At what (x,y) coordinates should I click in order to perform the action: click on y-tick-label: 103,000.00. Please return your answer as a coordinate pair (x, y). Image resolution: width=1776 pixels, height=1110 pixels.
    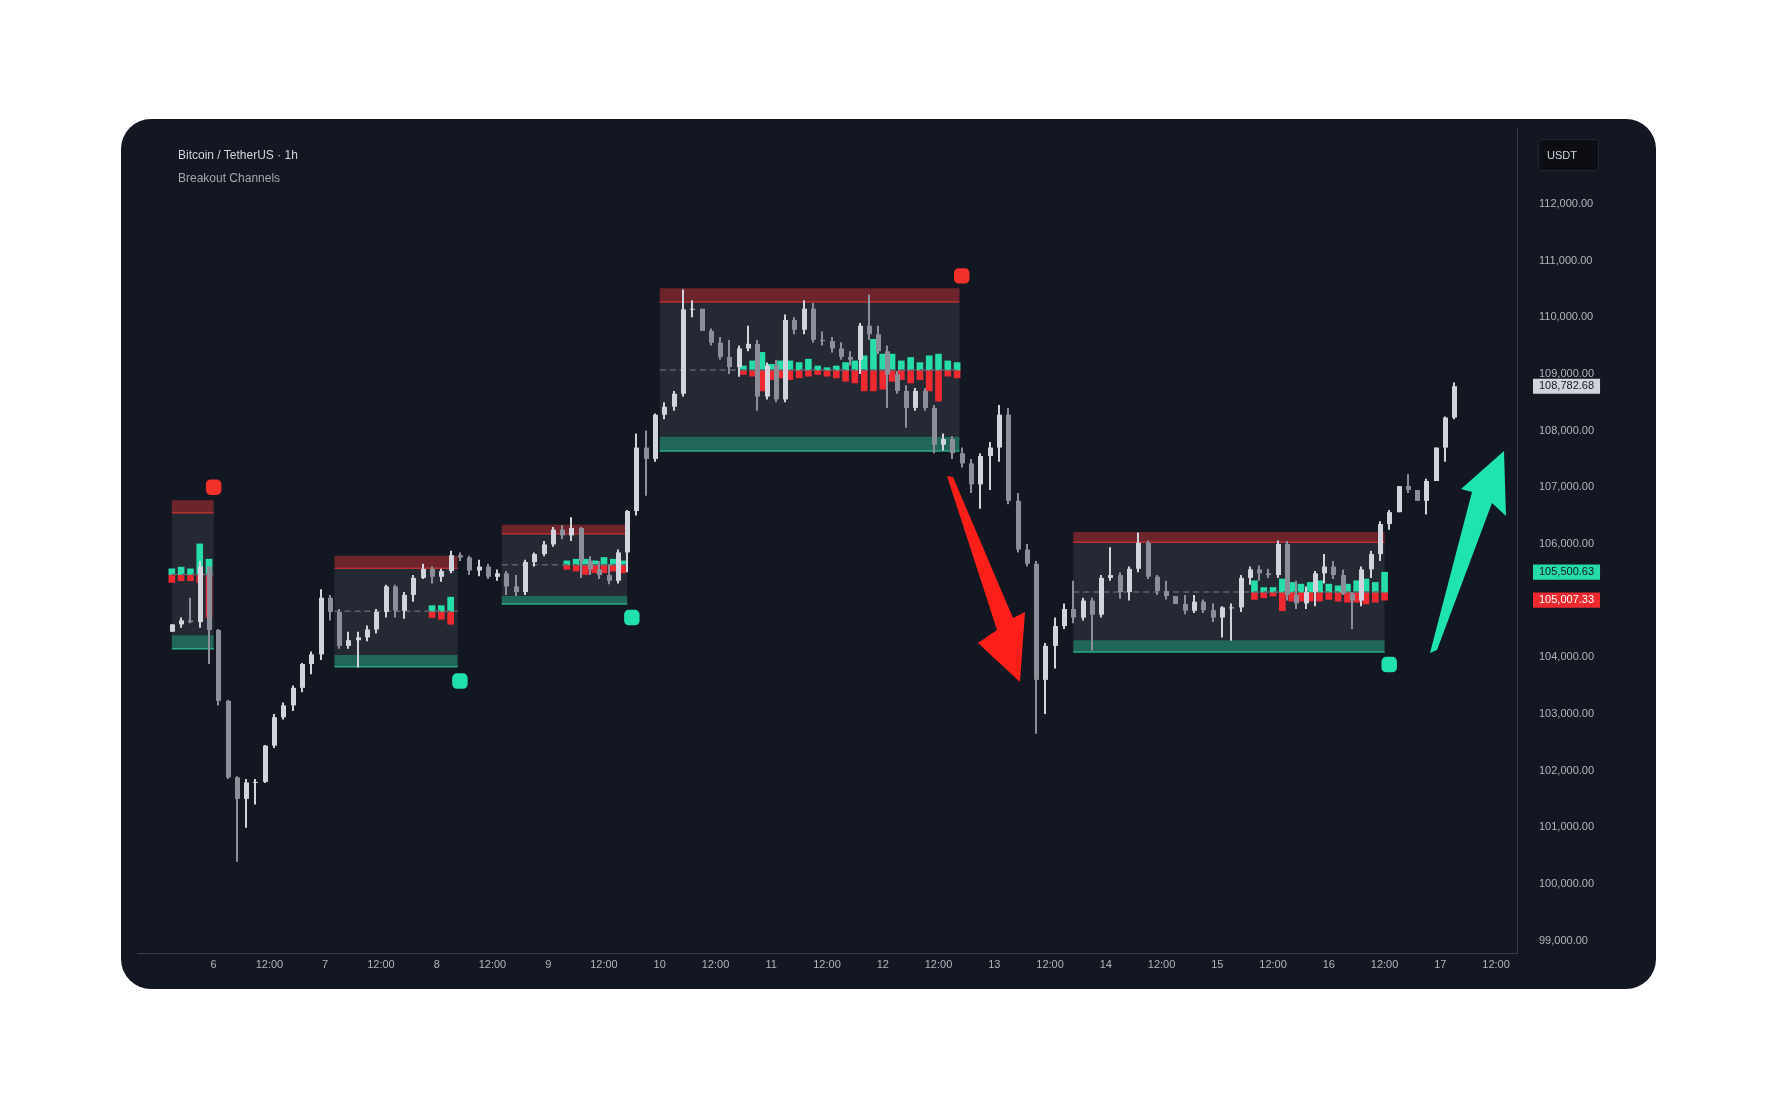
    Looking at the image, I should click on (1567, 712).